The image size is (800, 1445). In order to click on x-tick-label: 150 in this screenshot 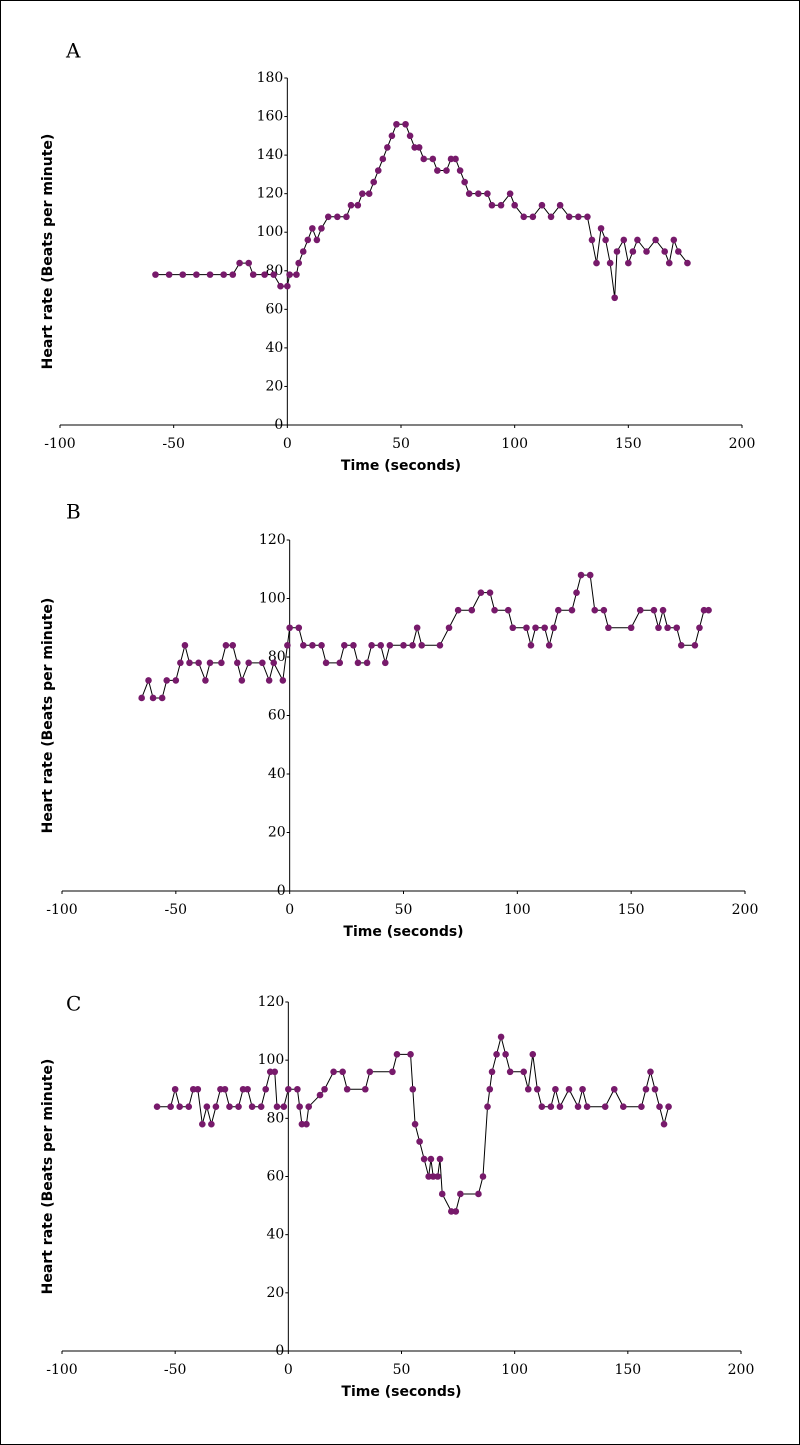, I will do `click(628, 444)`.